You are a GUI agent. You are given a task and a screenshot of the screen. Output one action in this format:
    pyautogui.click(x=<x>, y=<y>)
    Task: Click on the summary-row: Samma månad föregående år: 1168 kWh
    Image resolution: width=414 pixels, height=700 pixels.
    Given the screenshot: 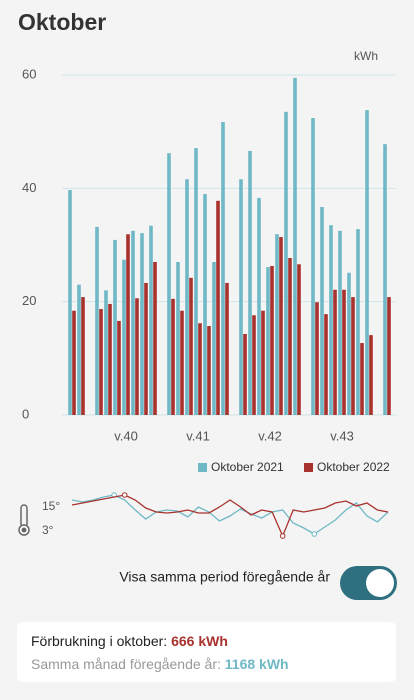 What is the action you would take?
    pyautogui.click(x=160, y=664)
    